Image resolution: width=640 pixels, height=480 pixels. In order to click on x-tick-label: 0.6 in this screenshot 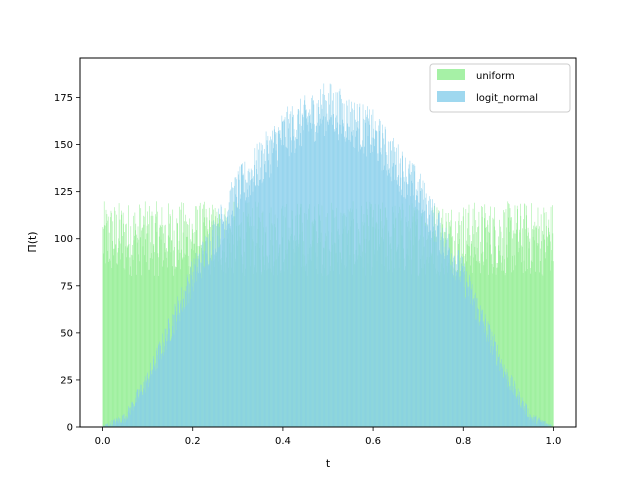, I will do `click(373, 441)`.